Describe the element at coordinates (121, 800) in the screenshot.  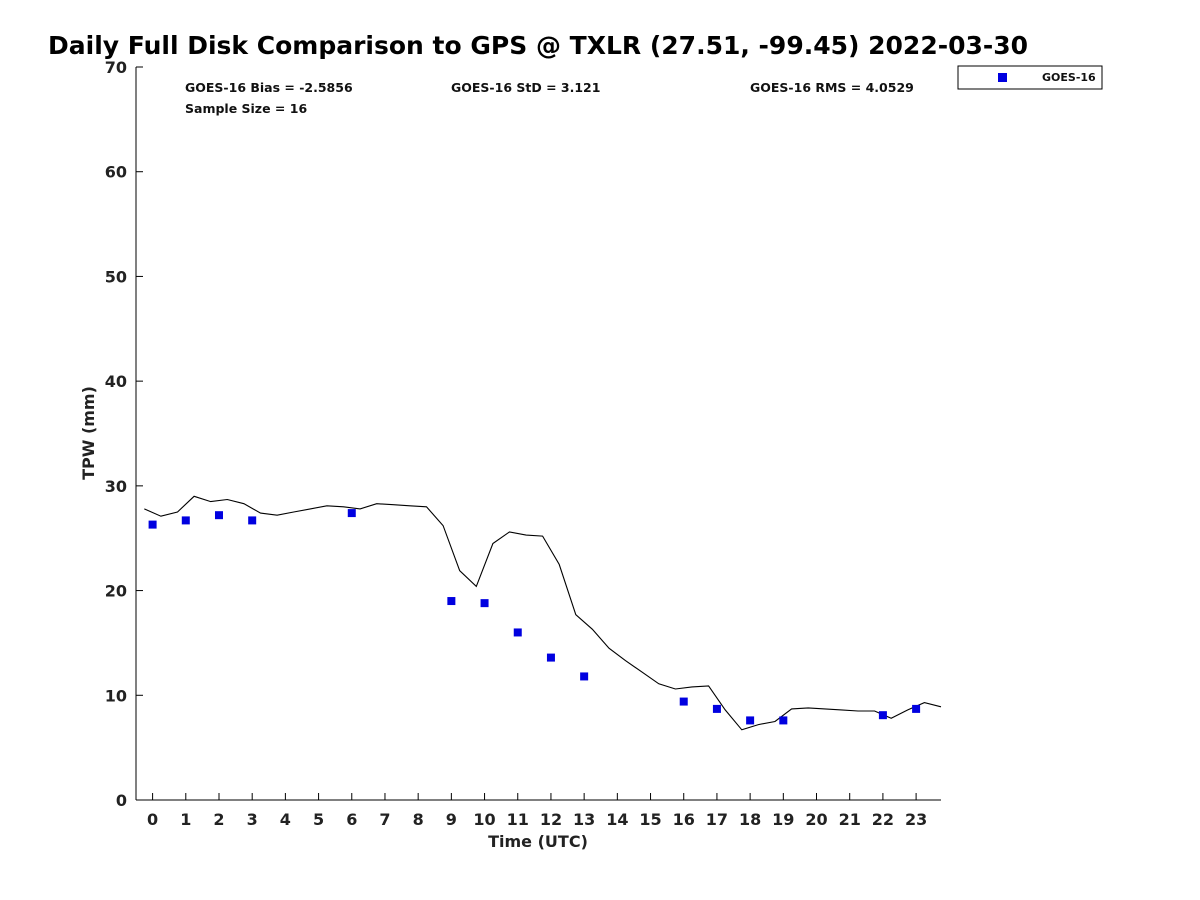
I see `y-tick-label: 0` at that location.